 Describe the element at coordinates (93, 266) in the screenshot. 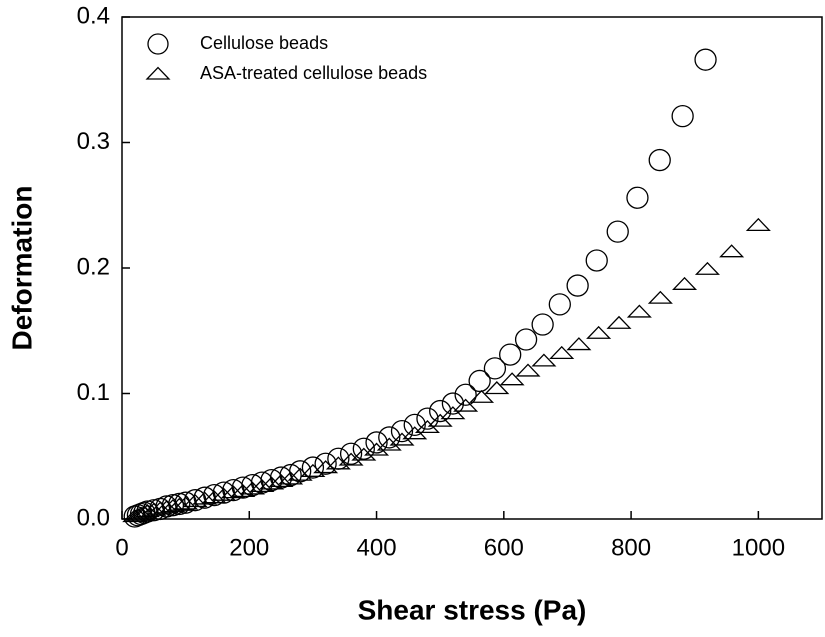

I see `y-tick-label: 0.2` at that location.